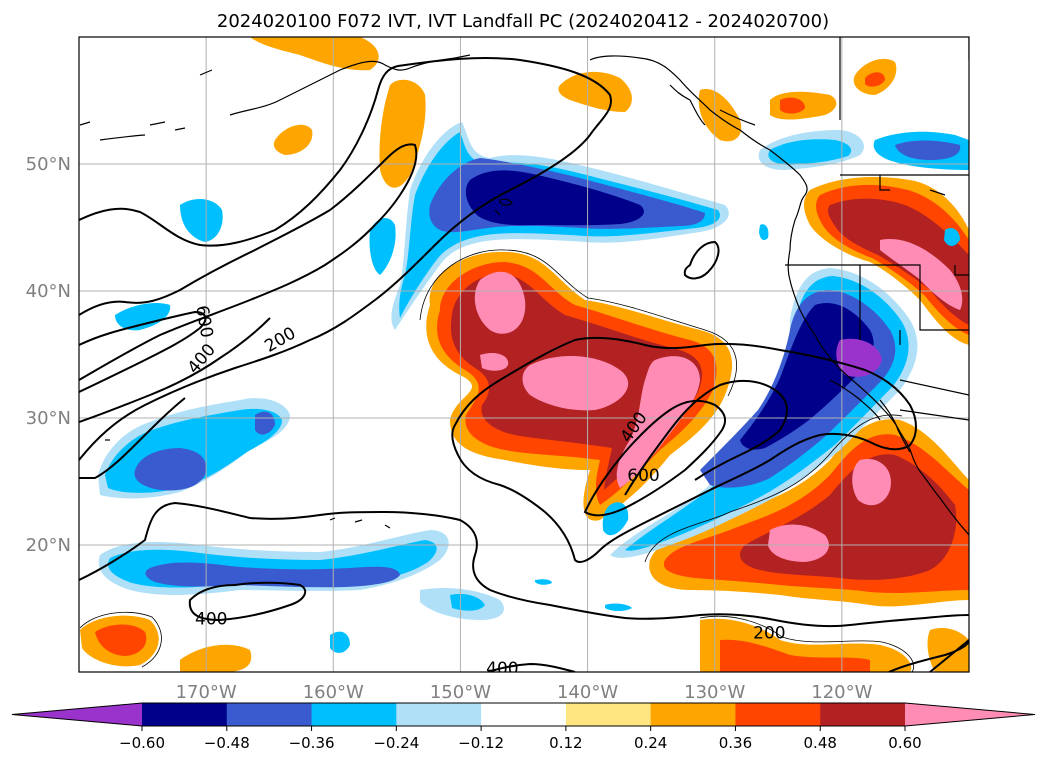 Image resolution: width=1047 pixels, height=765 pixels. What do you see at coordinates (333, 692) in the screenshot?
I see `lon-tick-label: 160°W` at bounding box center [333, 692].